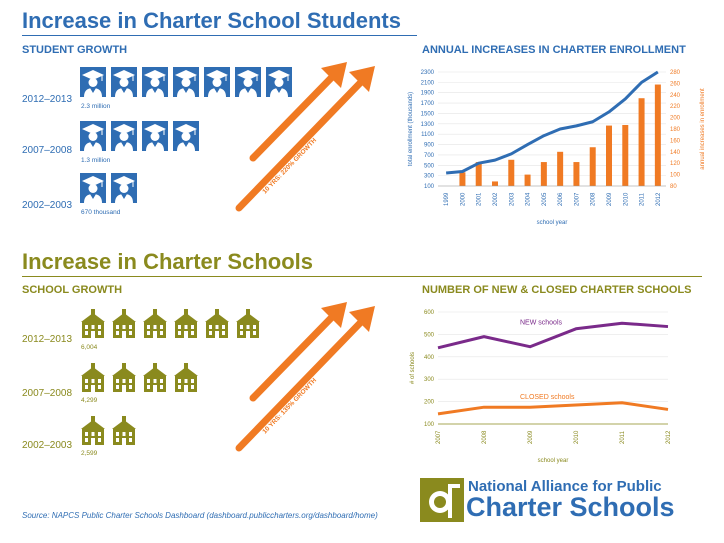 The width and height of the screenshot is (724, 543). Describe the element at coordinates (429, 156) in the screenshot. I see `y-left-tick-label: 700` at that location.